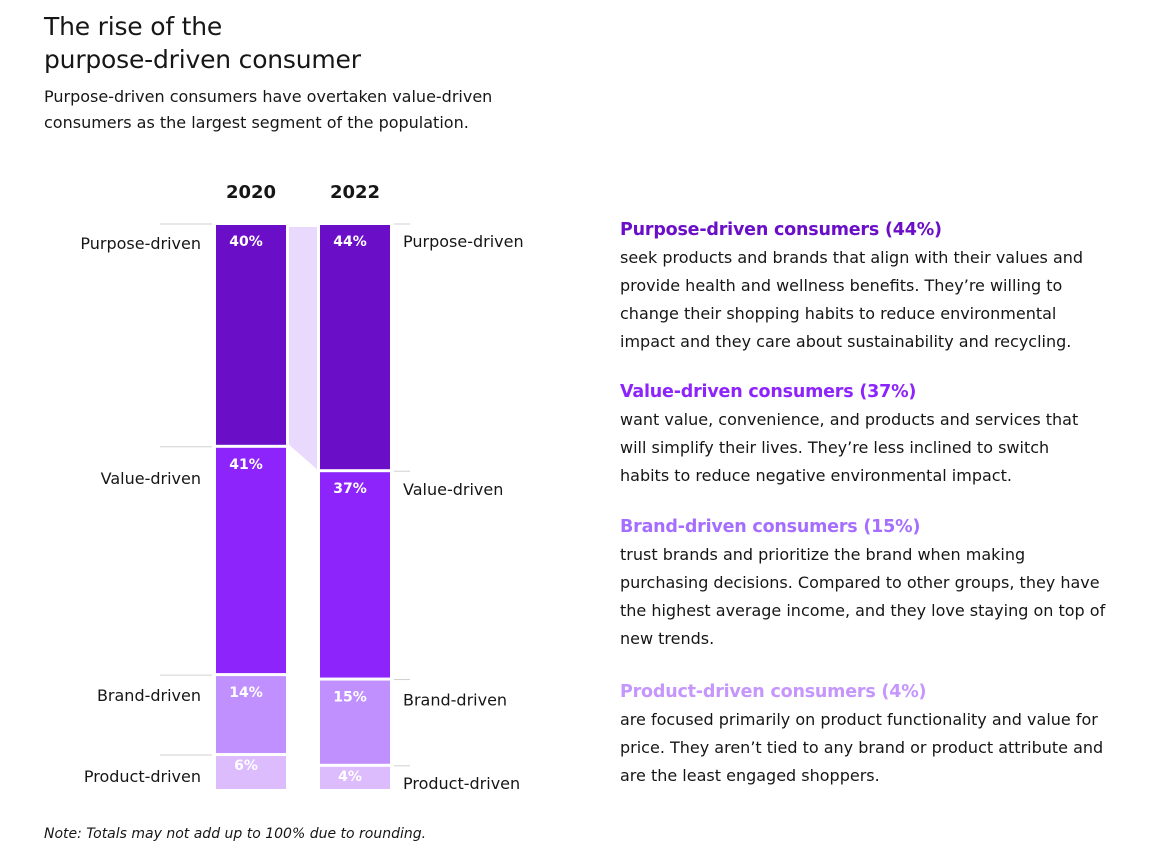  I want to click on bar-purpose-driven-2022, so click(355, 347).